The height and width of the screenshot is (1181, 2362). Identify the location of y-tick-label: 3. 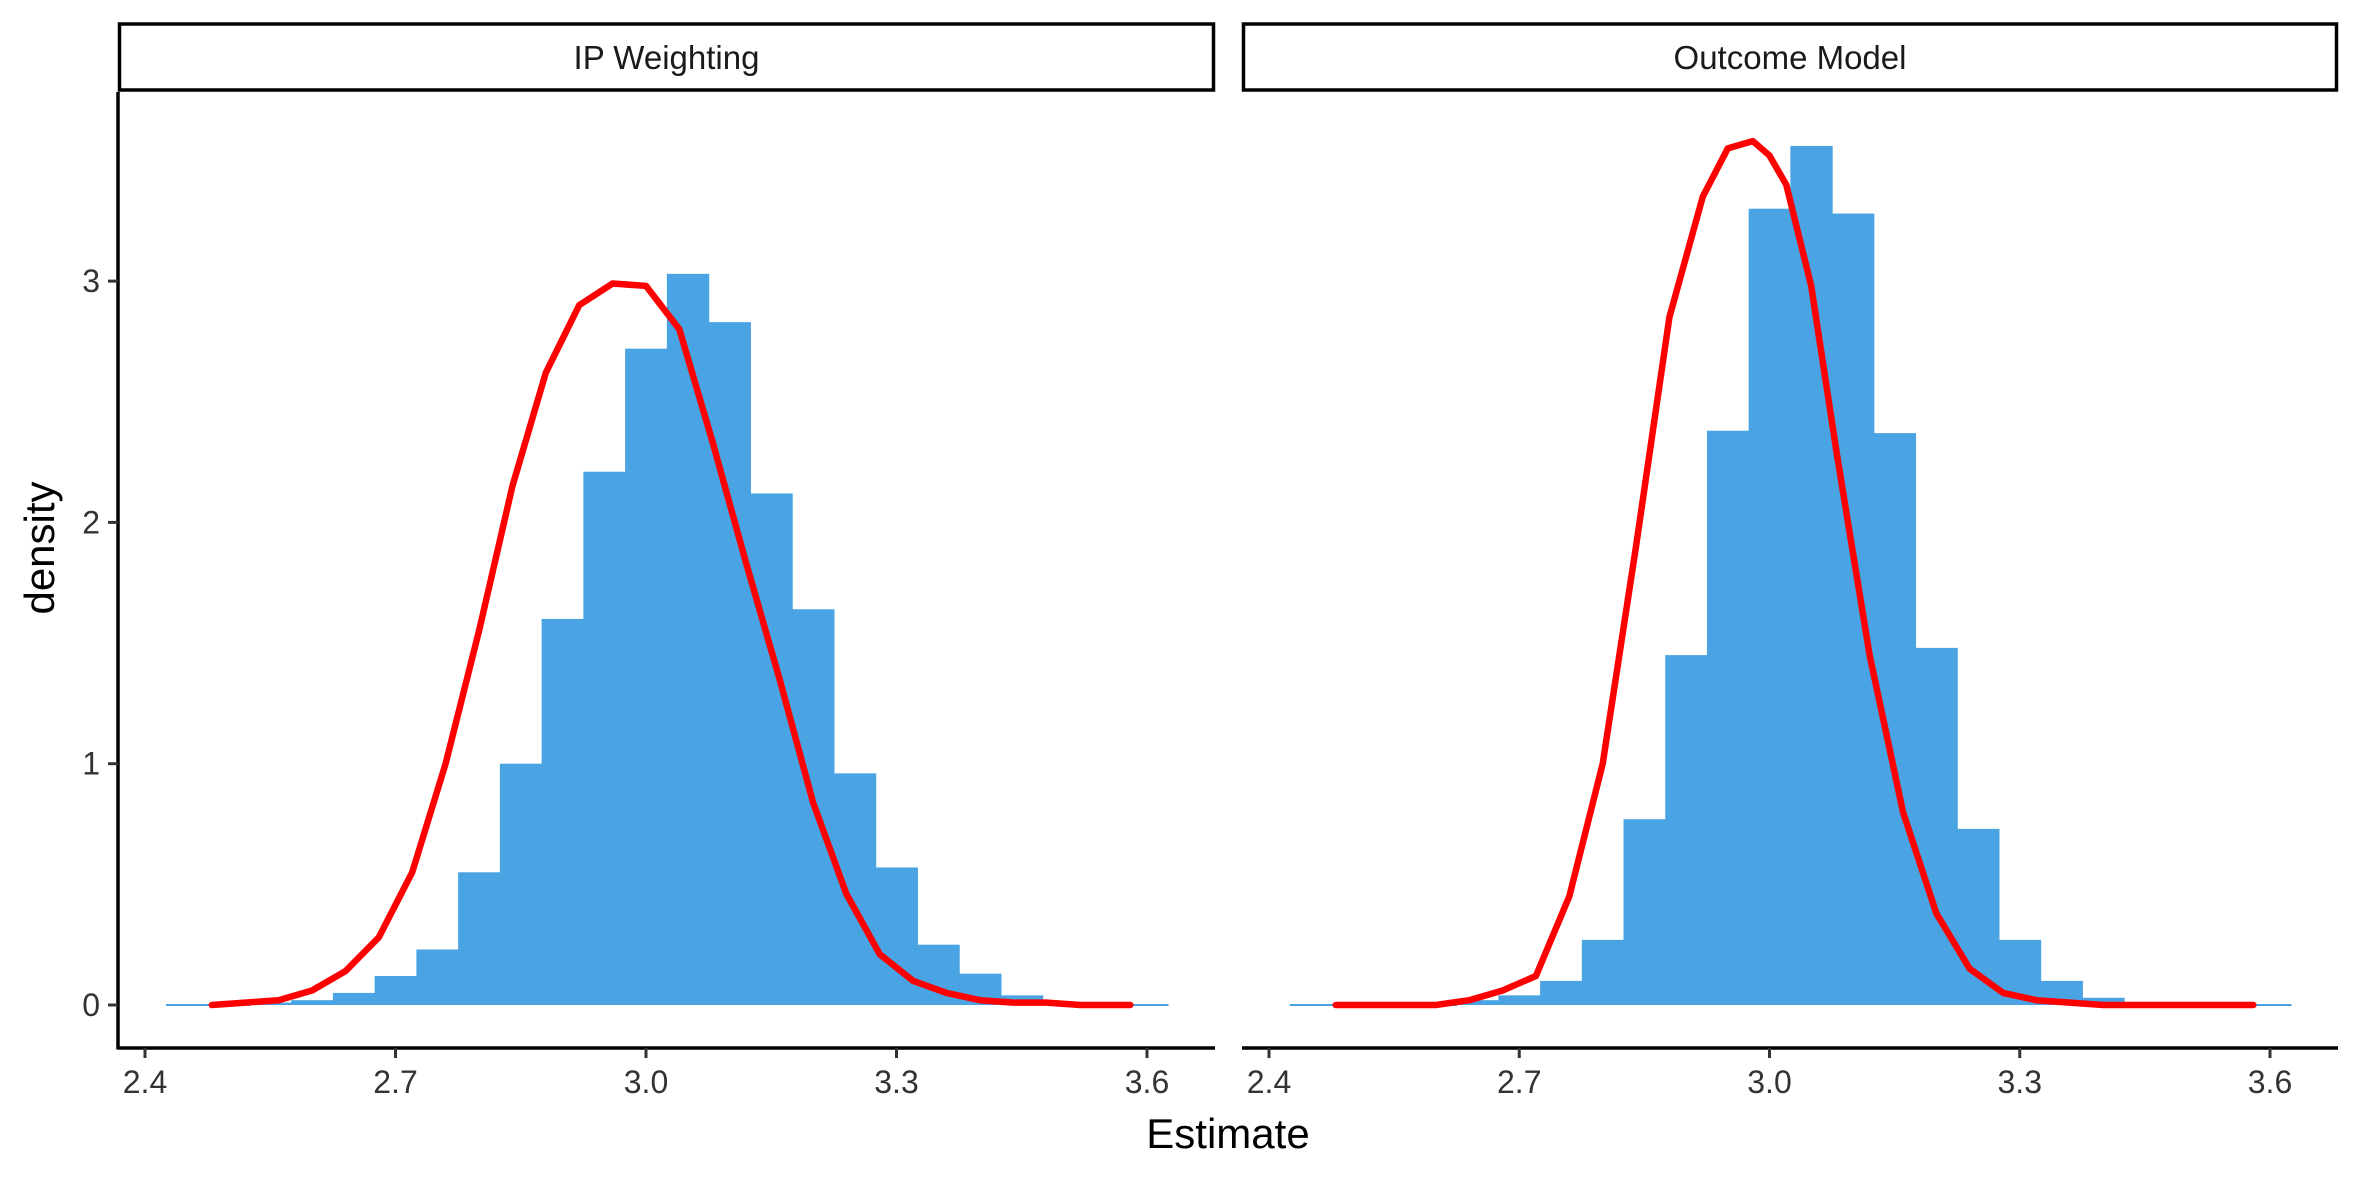
(91, 281).